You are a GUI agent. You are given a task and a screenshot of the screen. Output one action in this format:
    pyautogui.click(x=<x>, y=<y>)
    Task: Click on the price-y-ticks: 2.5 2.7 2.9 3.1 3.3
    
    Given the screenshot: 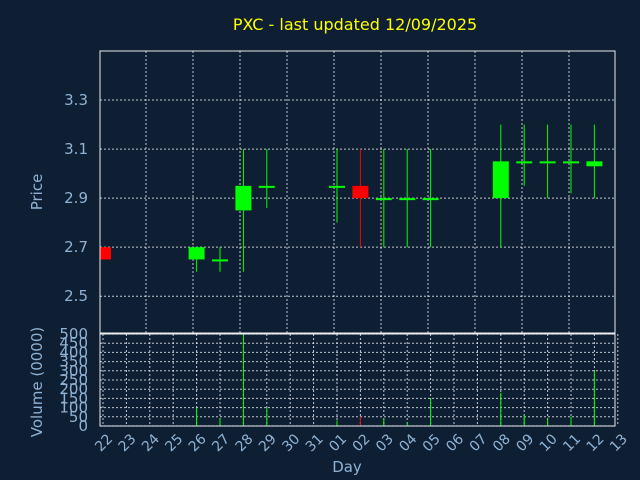 What is the action you would take?
    pyautogui.click(x=76, y=198)
    